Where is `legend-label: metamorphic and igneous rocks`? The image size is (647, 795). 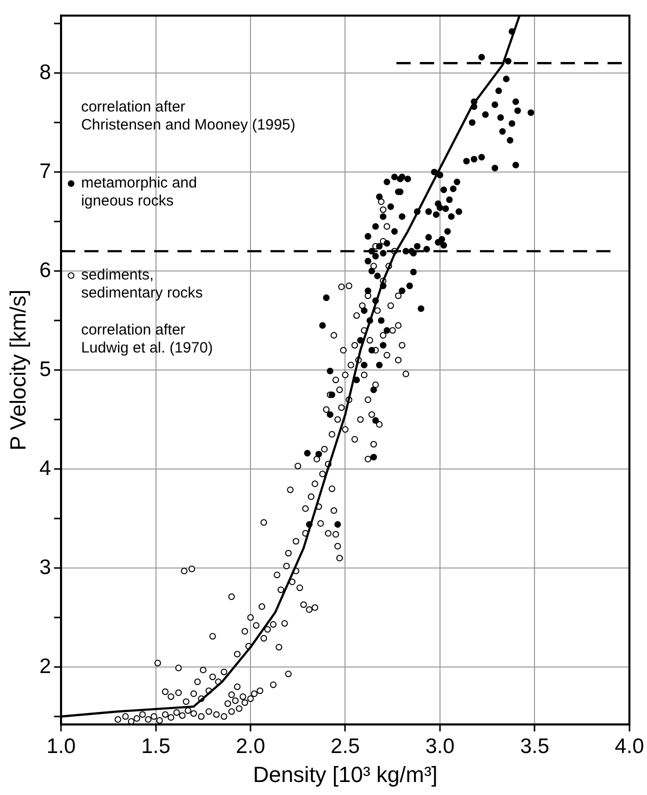
legend-label: metamorphic and igneous rocks is located at coordinates (139, 192).